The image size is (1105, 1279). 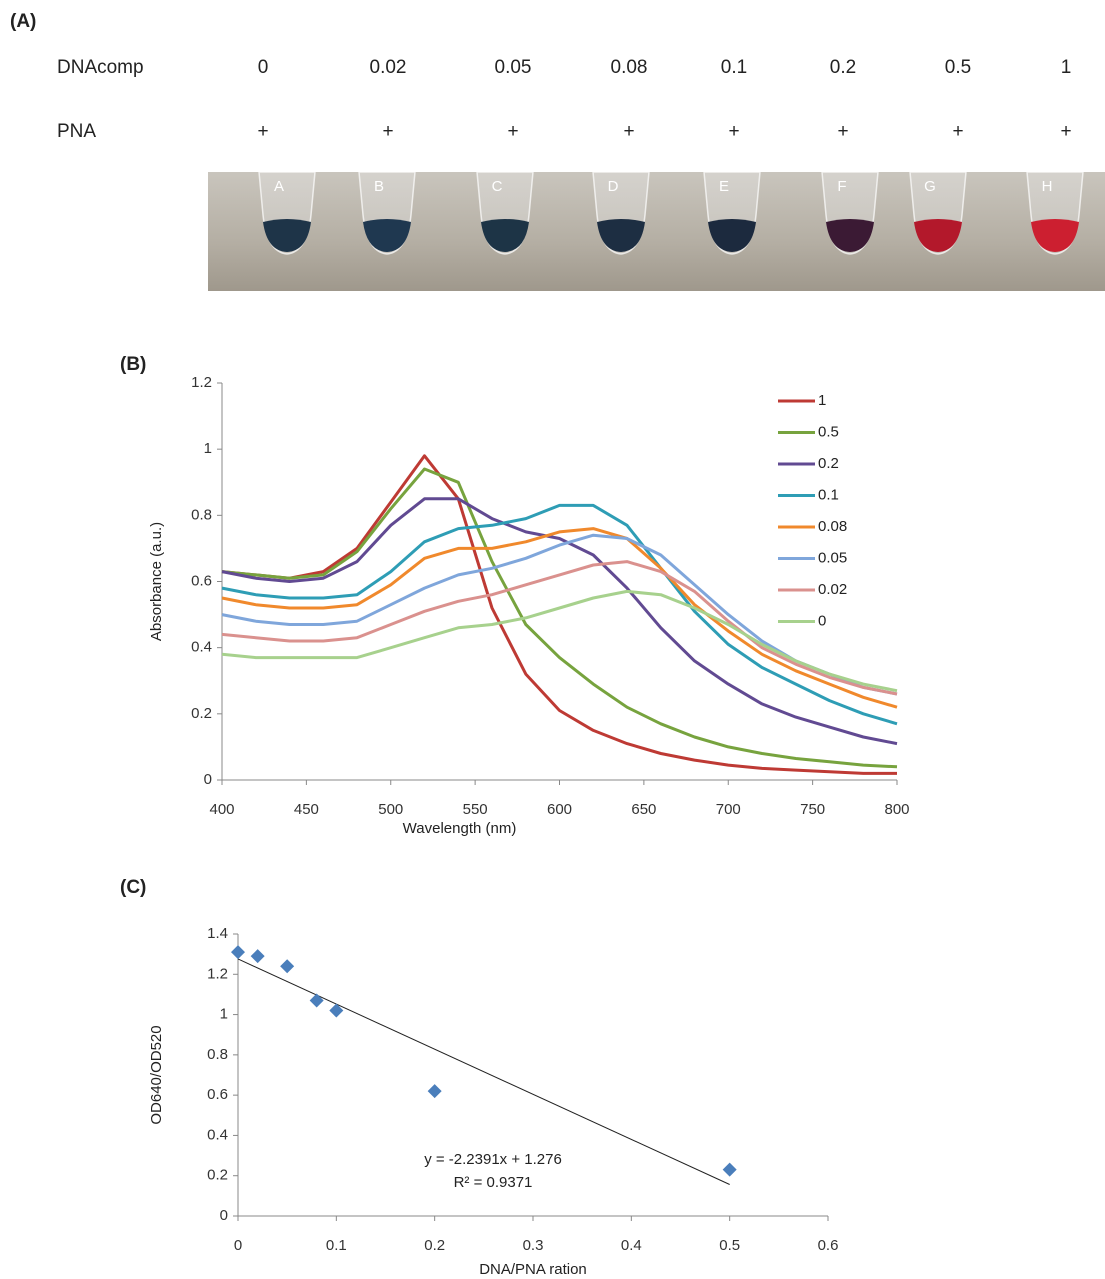 What do you see at coordinates (832, 557) in the screenshot?
I see `legend-label: 0.05` at bounding box center [832, 557].